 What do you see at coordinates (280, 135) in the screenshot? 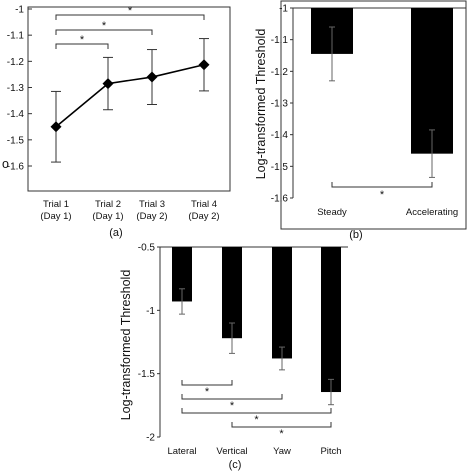
I see `panel-b-ytick-label: -1.4` at bounding box center [280, 135].